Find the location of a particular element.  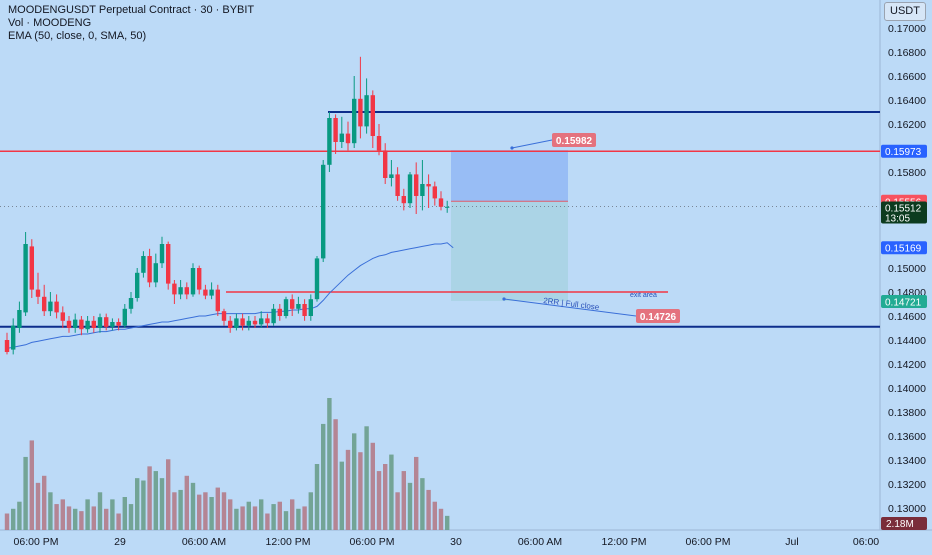

callout-connector is located at coordinates (532, 144).